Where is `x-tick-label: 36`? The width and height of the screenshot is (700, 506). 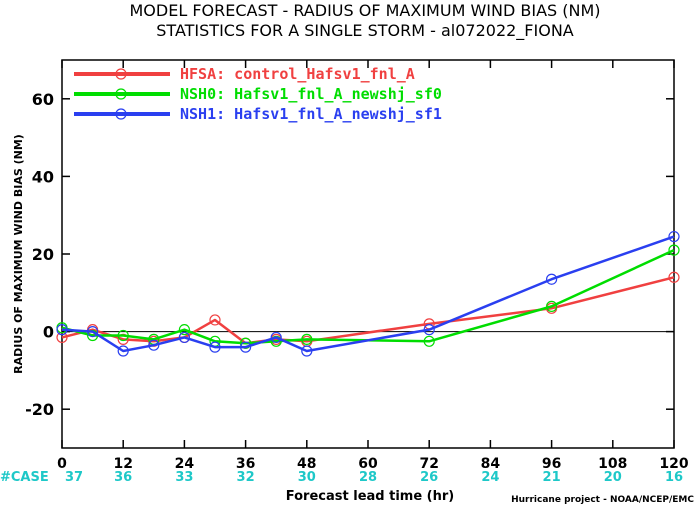
x-tick-label: 36 is located at coordinates (245, 464).